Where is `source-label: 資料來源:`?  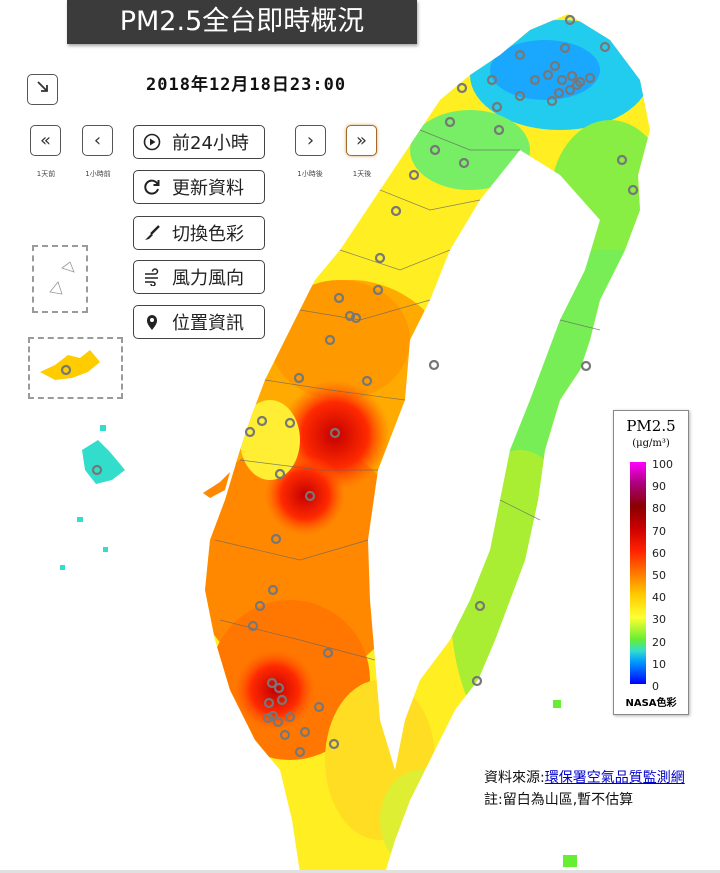
source-label: 資料來源: is located at coordinates (514, 778).